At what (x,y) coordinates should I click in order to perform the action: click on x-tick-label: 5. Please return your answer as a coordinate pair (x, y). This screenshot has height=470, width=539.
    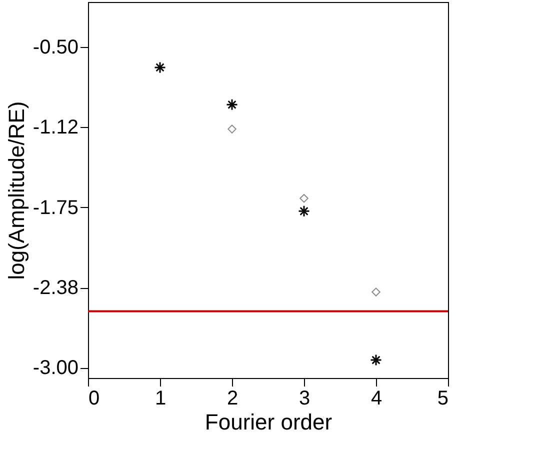
    Looking at the image, I should click on (442, 399).